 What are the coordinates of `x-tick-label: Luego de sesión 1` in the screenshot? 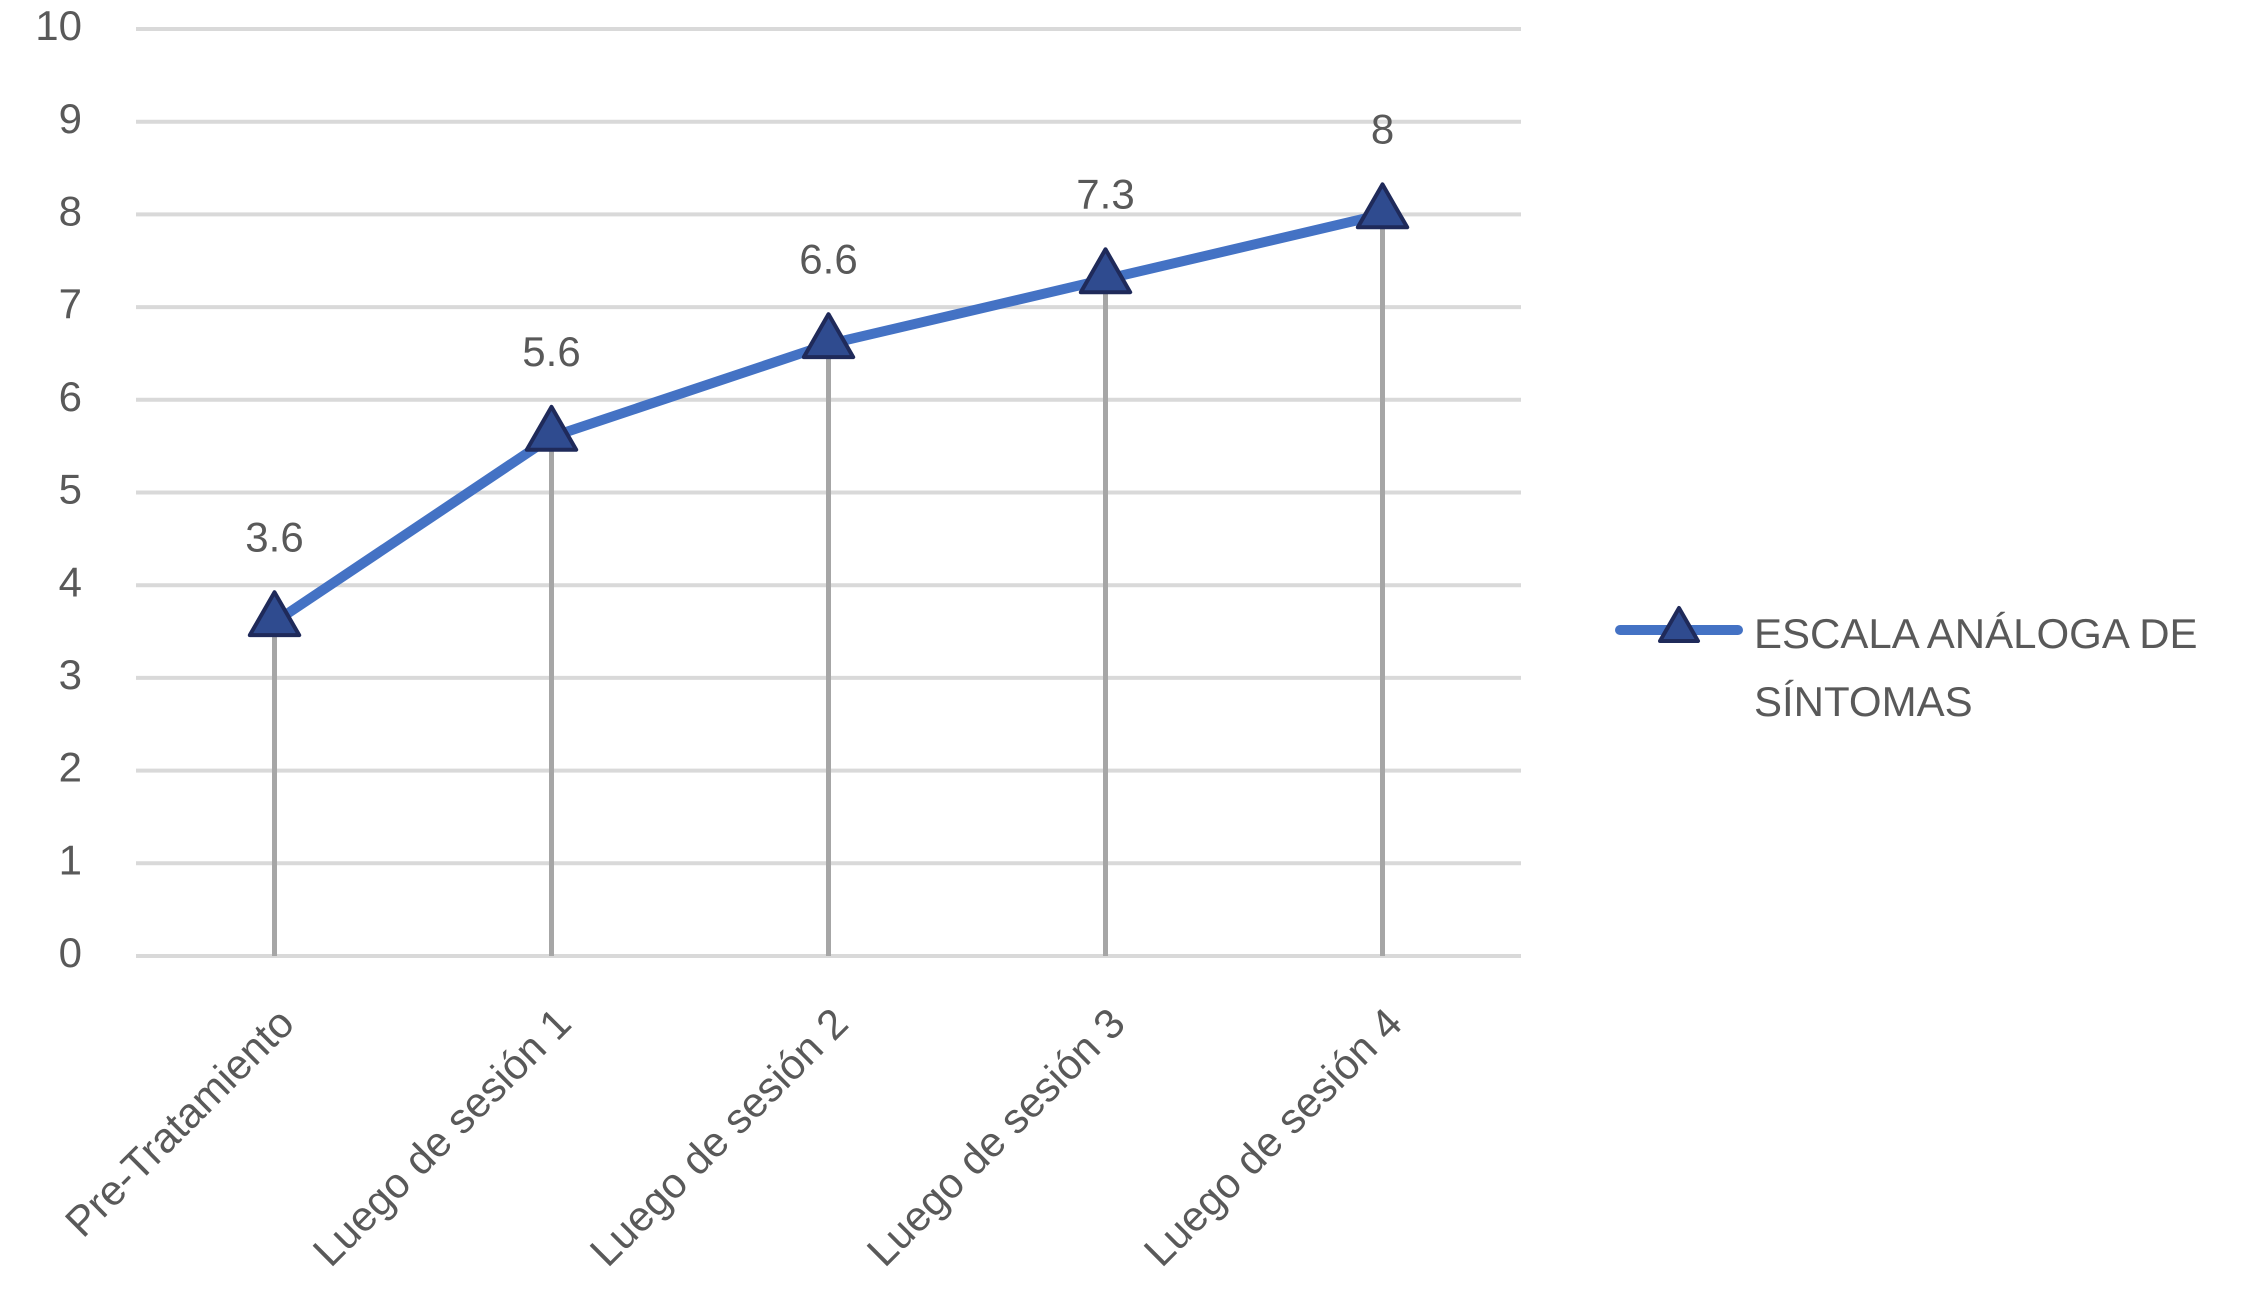 It's located at (442, 1137).